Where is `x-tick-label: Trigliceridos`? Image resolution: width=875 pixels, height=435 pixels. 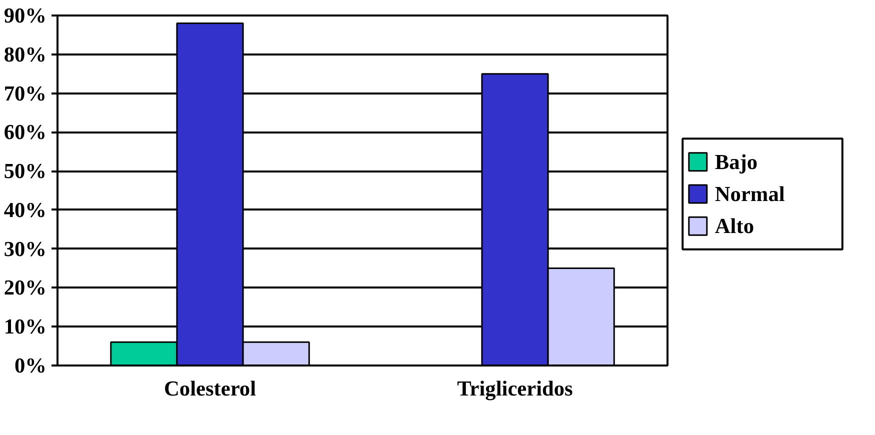 x-tick-label: Trigliceridos is located at coordinates (515, 388).